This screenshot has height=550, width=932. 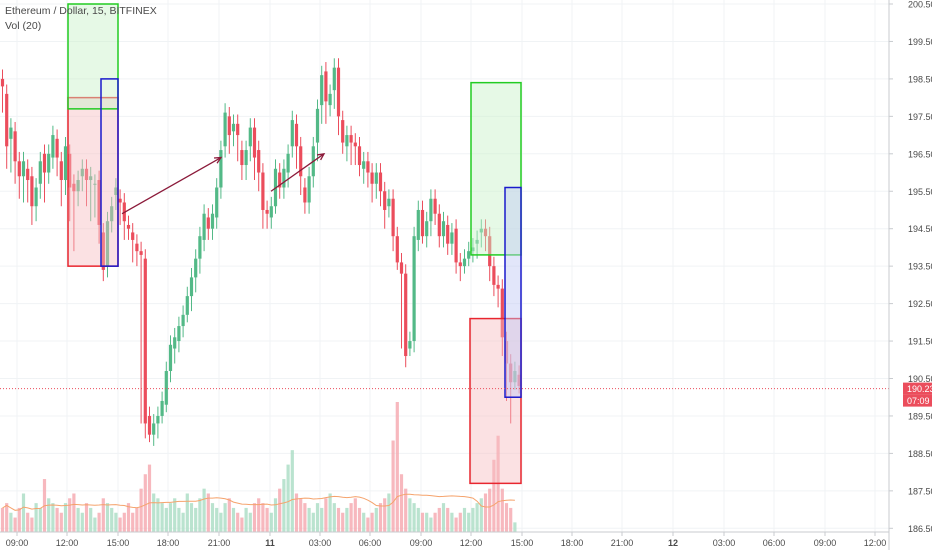 I want to click on time-label: 21:00, so click(x=219, y=543).